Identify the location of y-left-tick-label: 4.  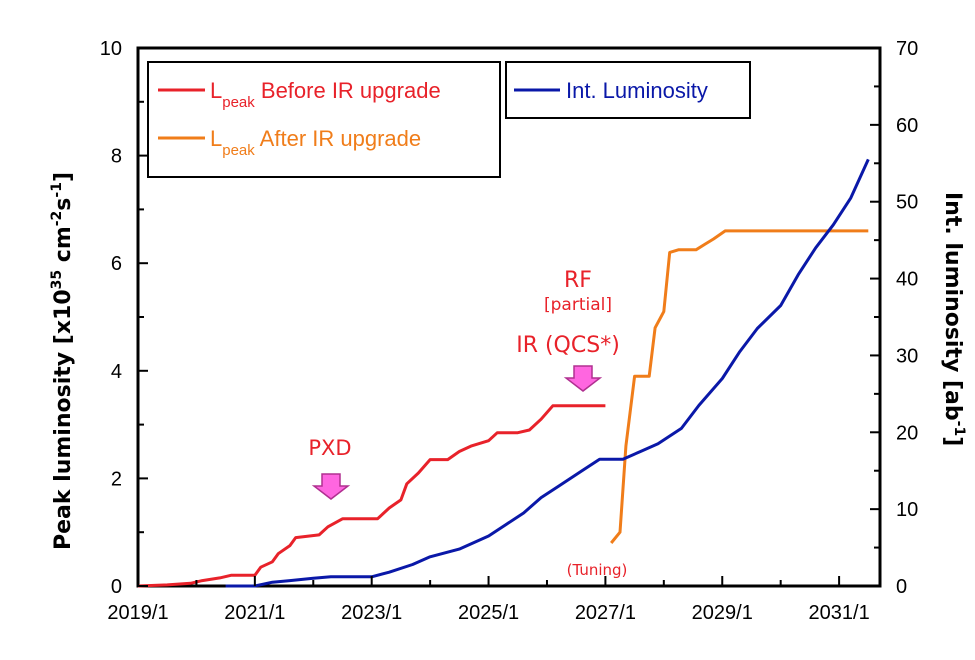
(116, 372).